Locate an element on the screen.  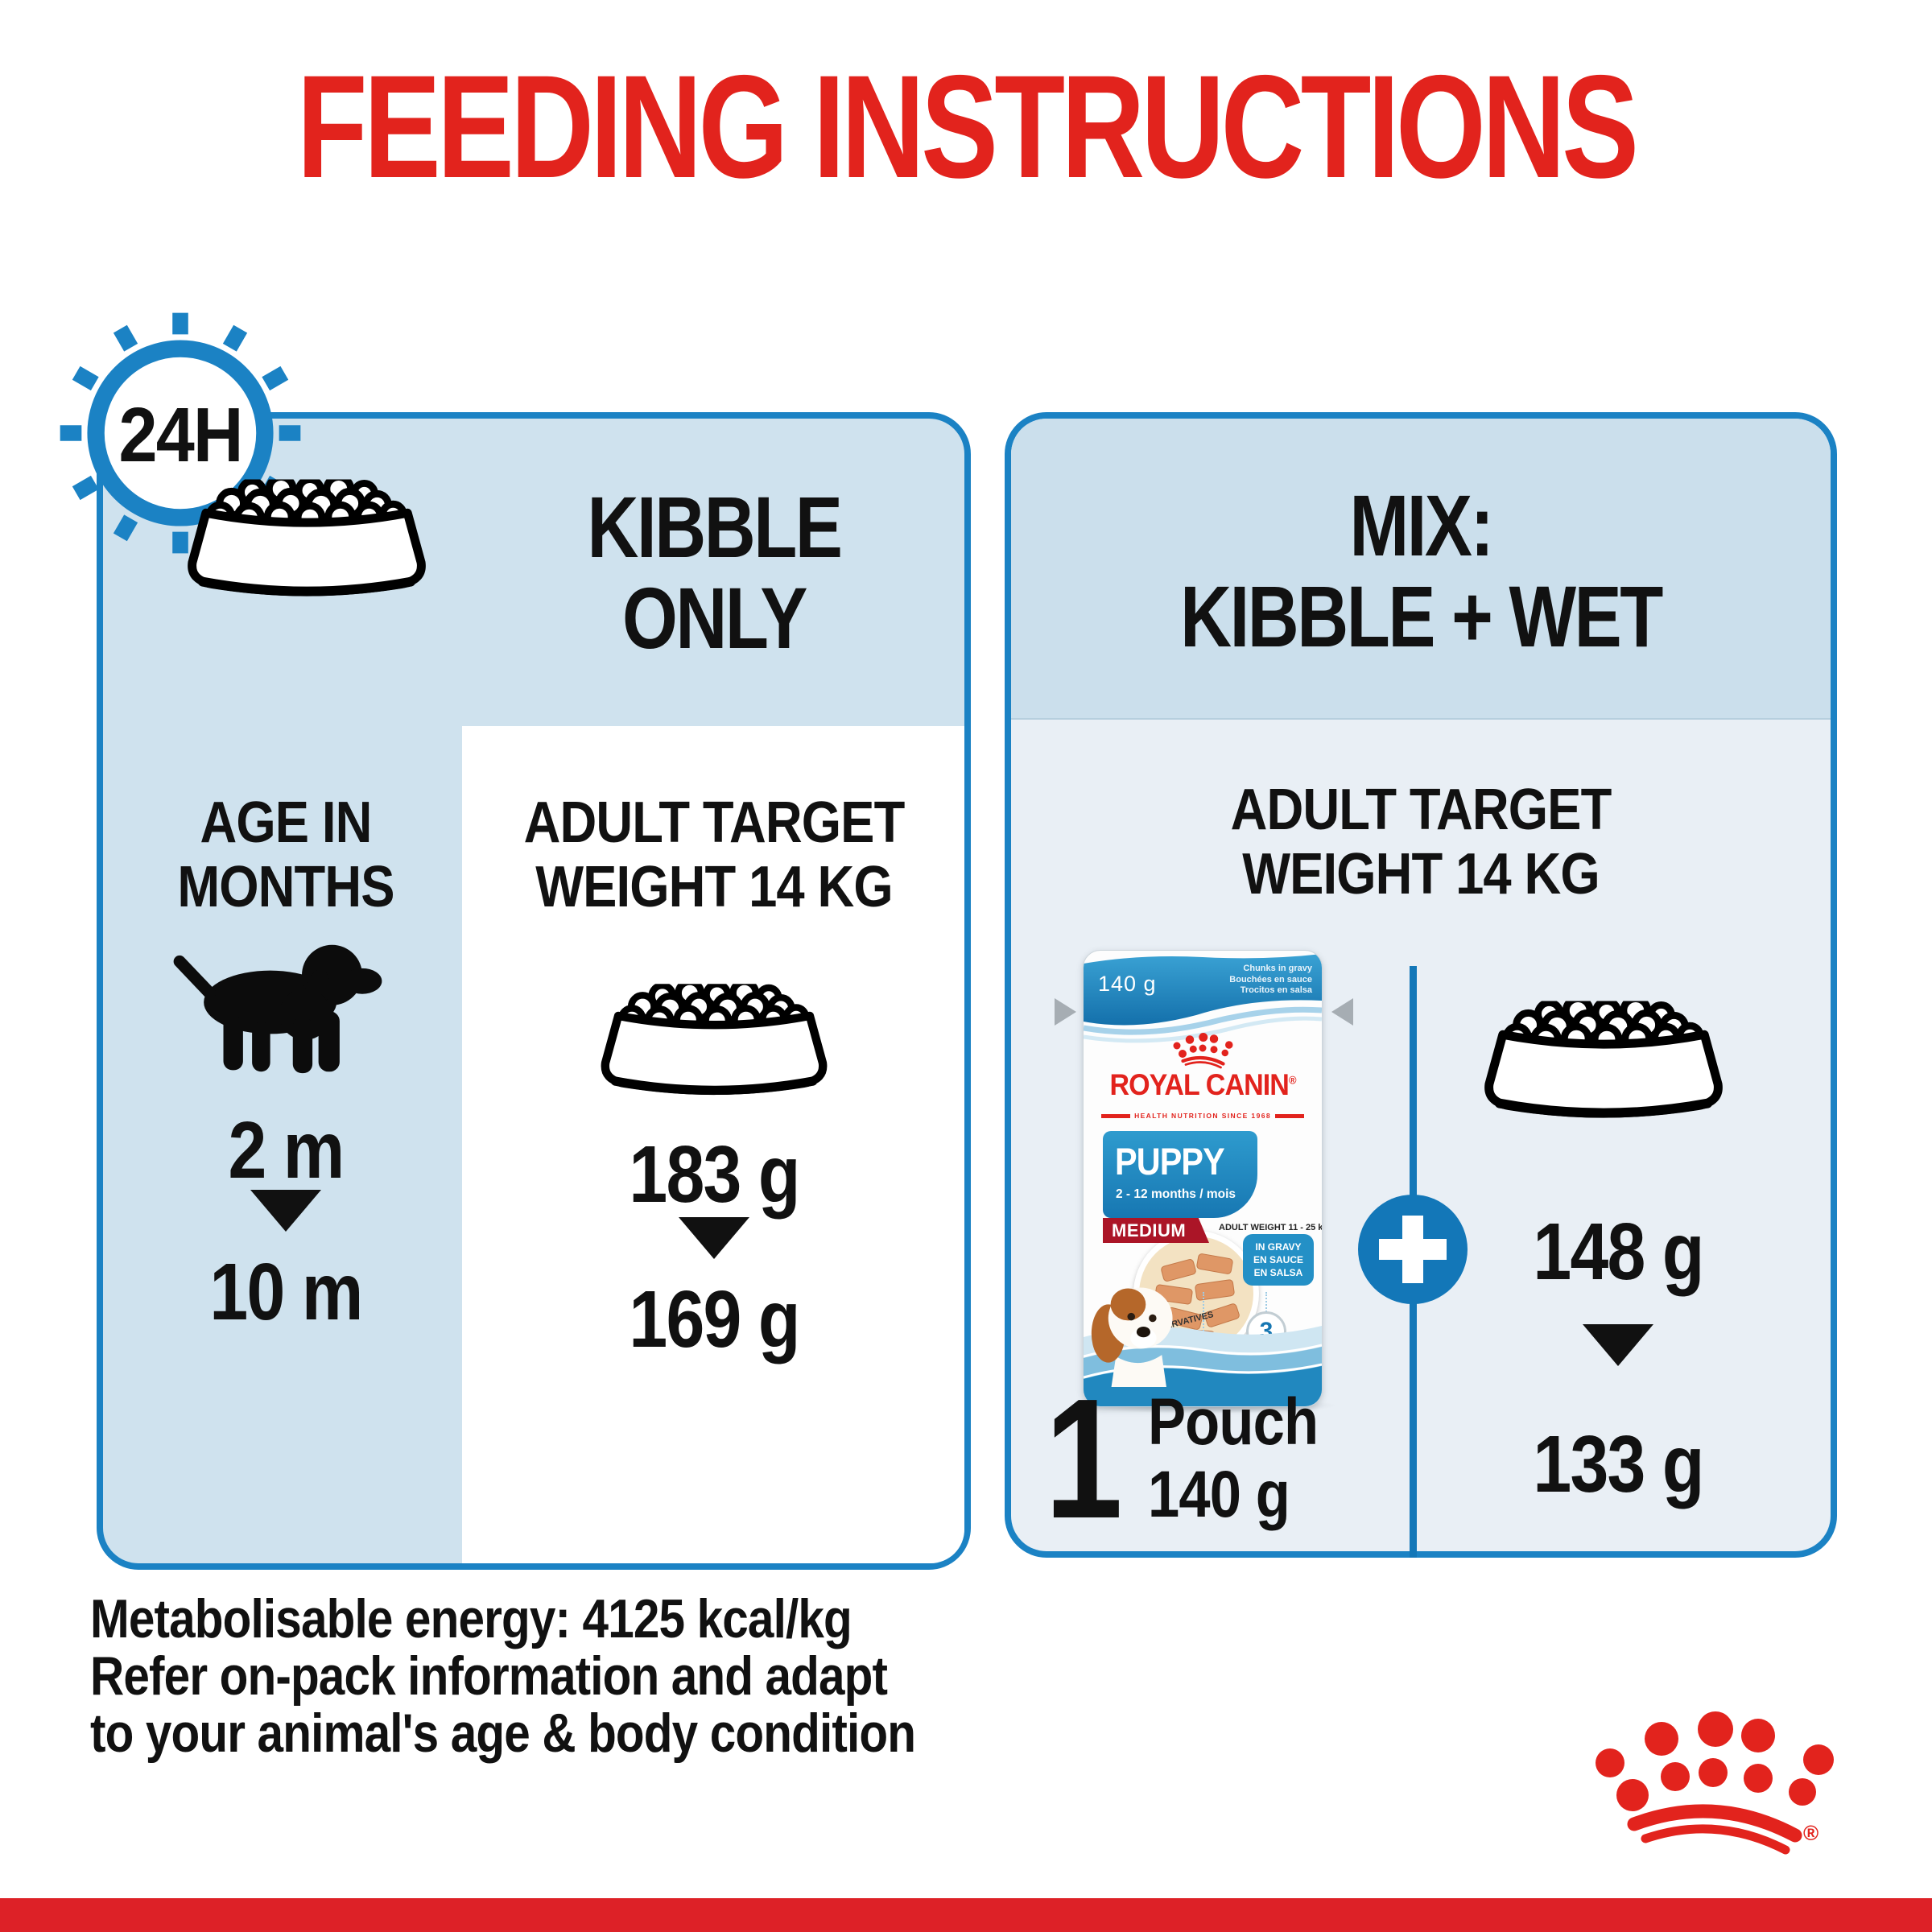
age-header-line1: AGE IN is located at coordinates (286, 823).